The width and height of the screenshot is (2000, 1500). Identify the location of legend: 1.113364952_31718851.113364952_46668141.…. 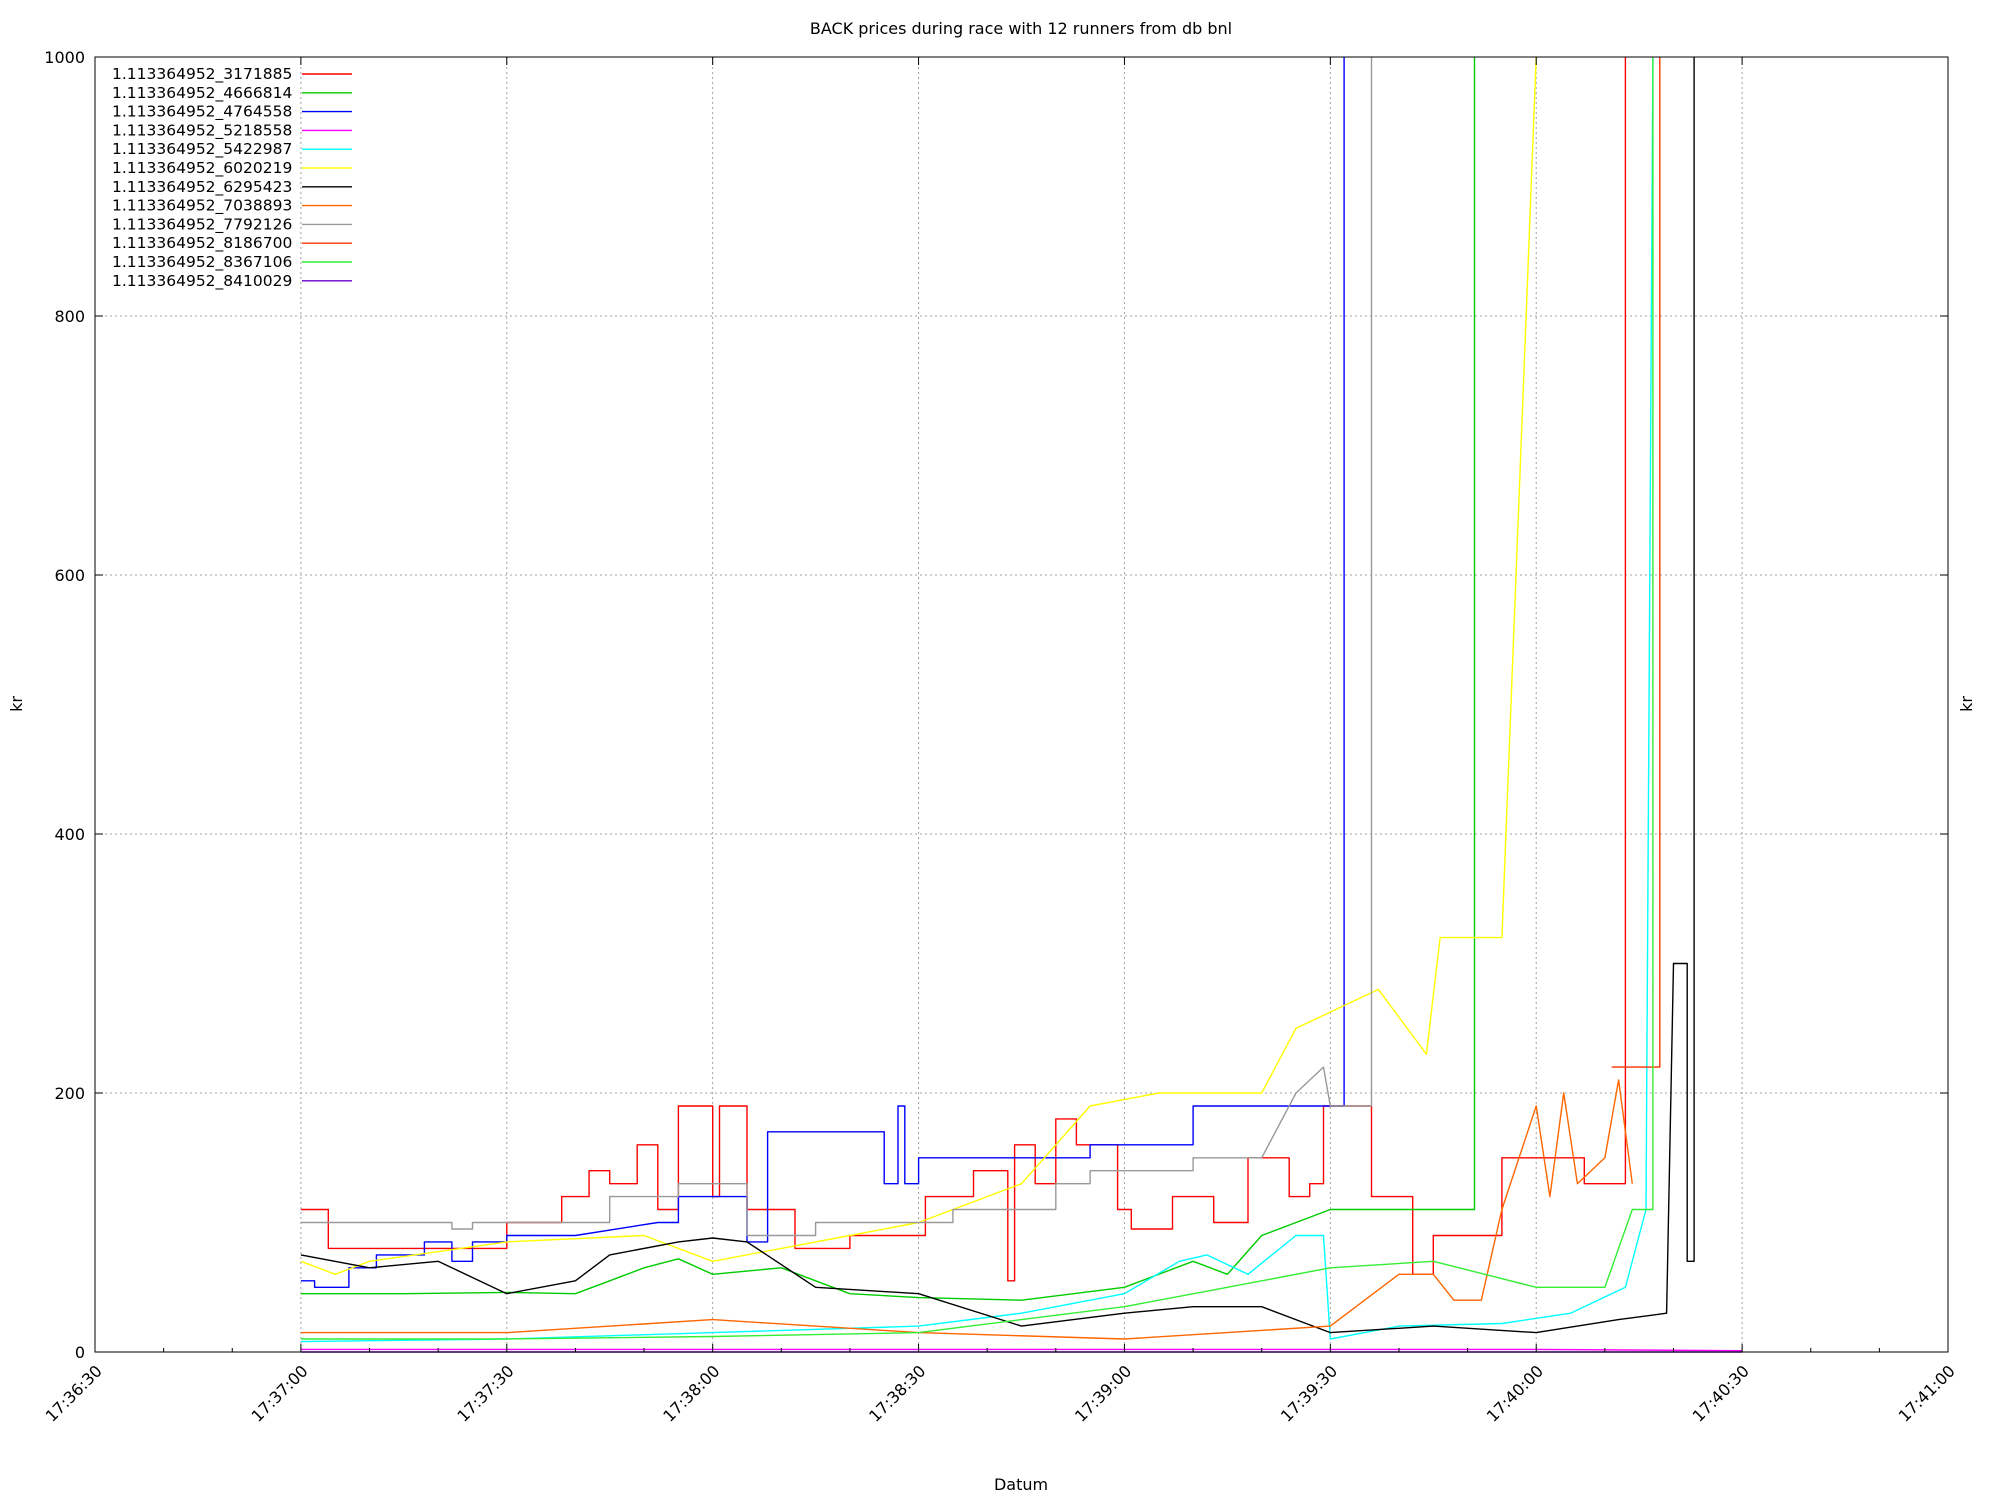
(232, 178).